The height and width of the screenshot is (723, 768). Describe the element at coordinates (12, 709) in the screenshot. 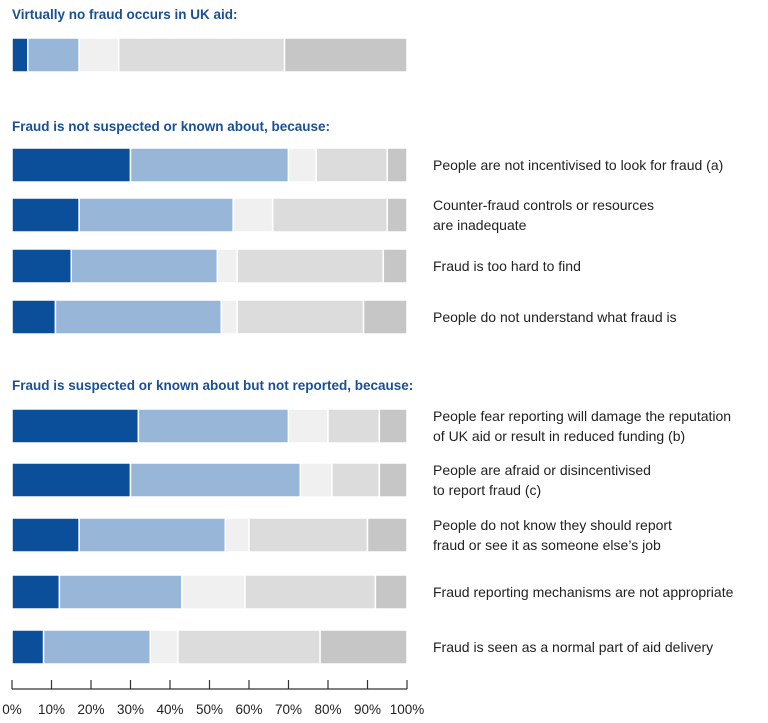

I see `x-tick-label: 0%` at that location.